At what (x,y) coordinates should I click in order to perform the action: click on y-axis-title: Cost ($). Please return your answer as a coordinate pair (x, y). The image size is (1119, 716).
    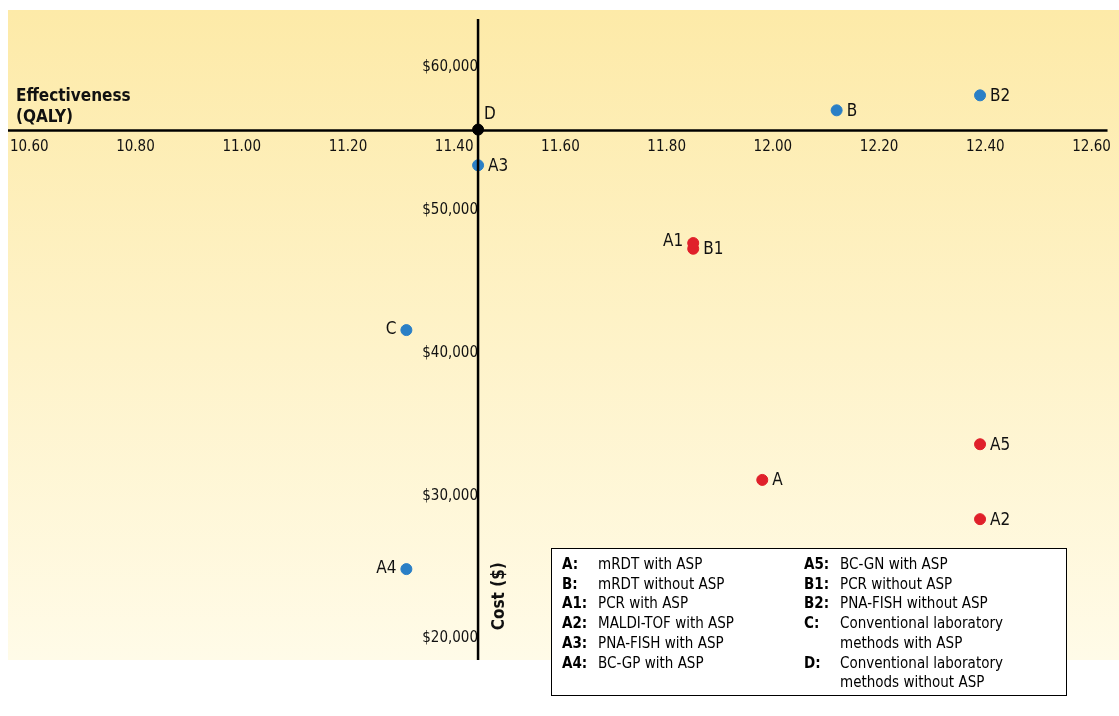
    Looking at the image, I should click on (498, 596).